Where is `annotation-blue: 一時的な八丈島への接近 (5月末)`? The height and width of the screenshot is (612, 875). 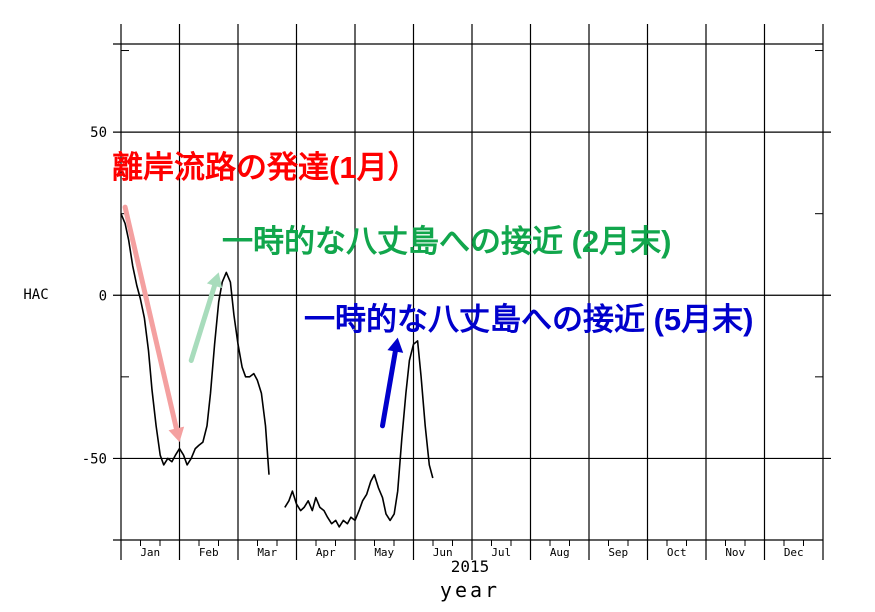
annotation-blue: 一時的な八丈島への接近 (5月末) is located at coordinates (529, 319).